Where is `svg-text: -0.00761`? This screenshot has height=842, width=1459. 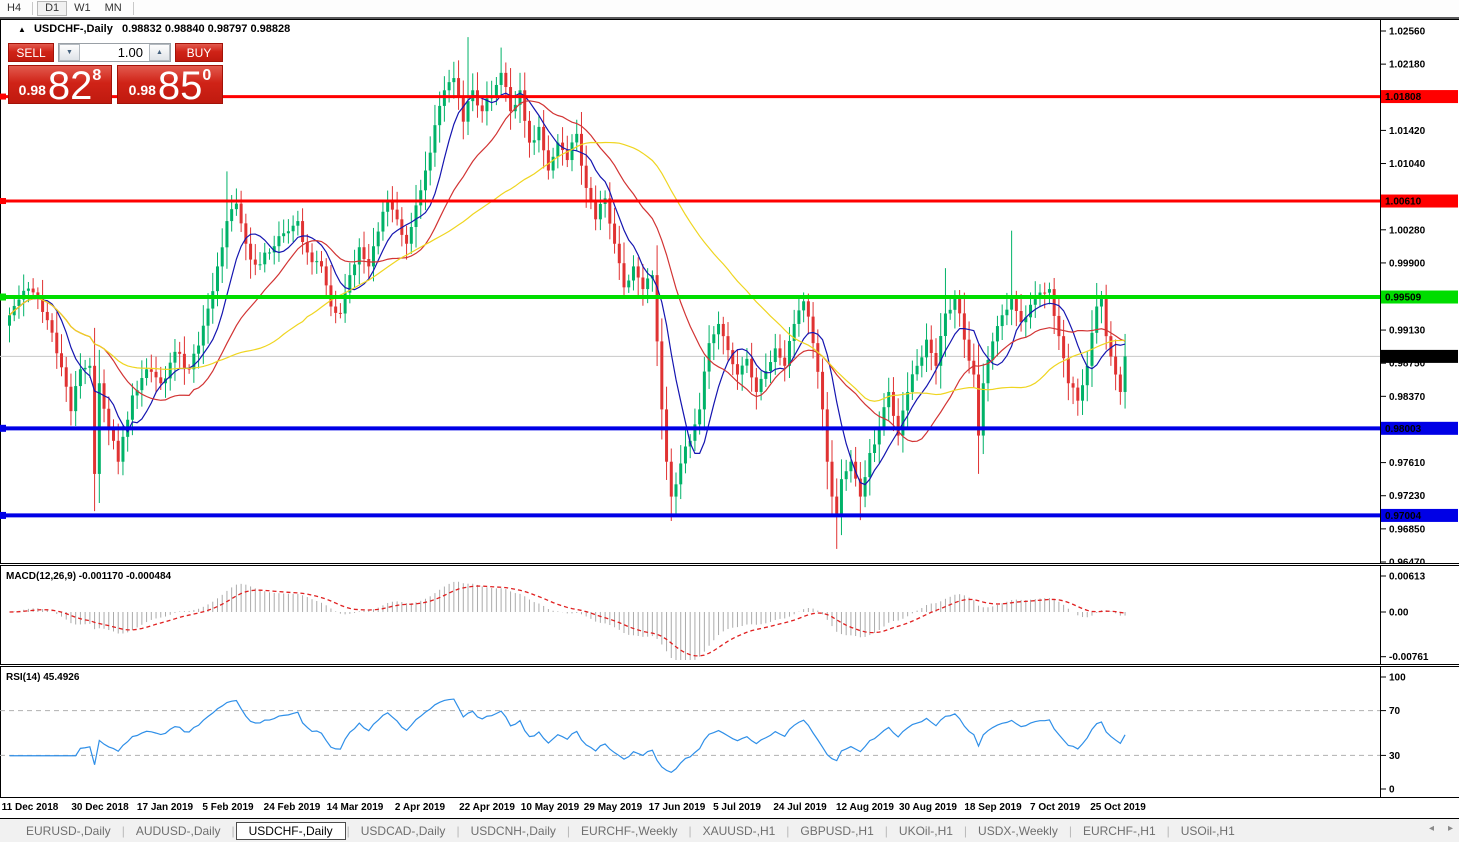 svg-text: -0.00761 is located at coordinates (1409, 657).